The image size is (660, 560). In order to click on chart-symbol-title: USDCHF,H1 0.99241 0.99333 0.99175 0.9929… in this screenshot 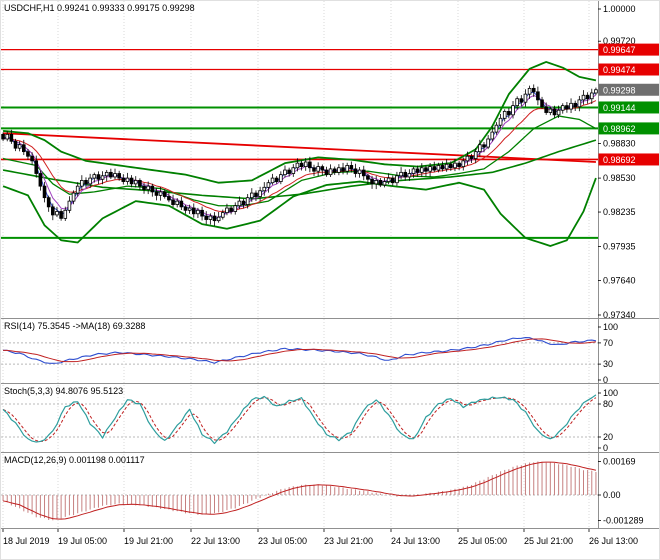, I will do `click(99, 8)`.